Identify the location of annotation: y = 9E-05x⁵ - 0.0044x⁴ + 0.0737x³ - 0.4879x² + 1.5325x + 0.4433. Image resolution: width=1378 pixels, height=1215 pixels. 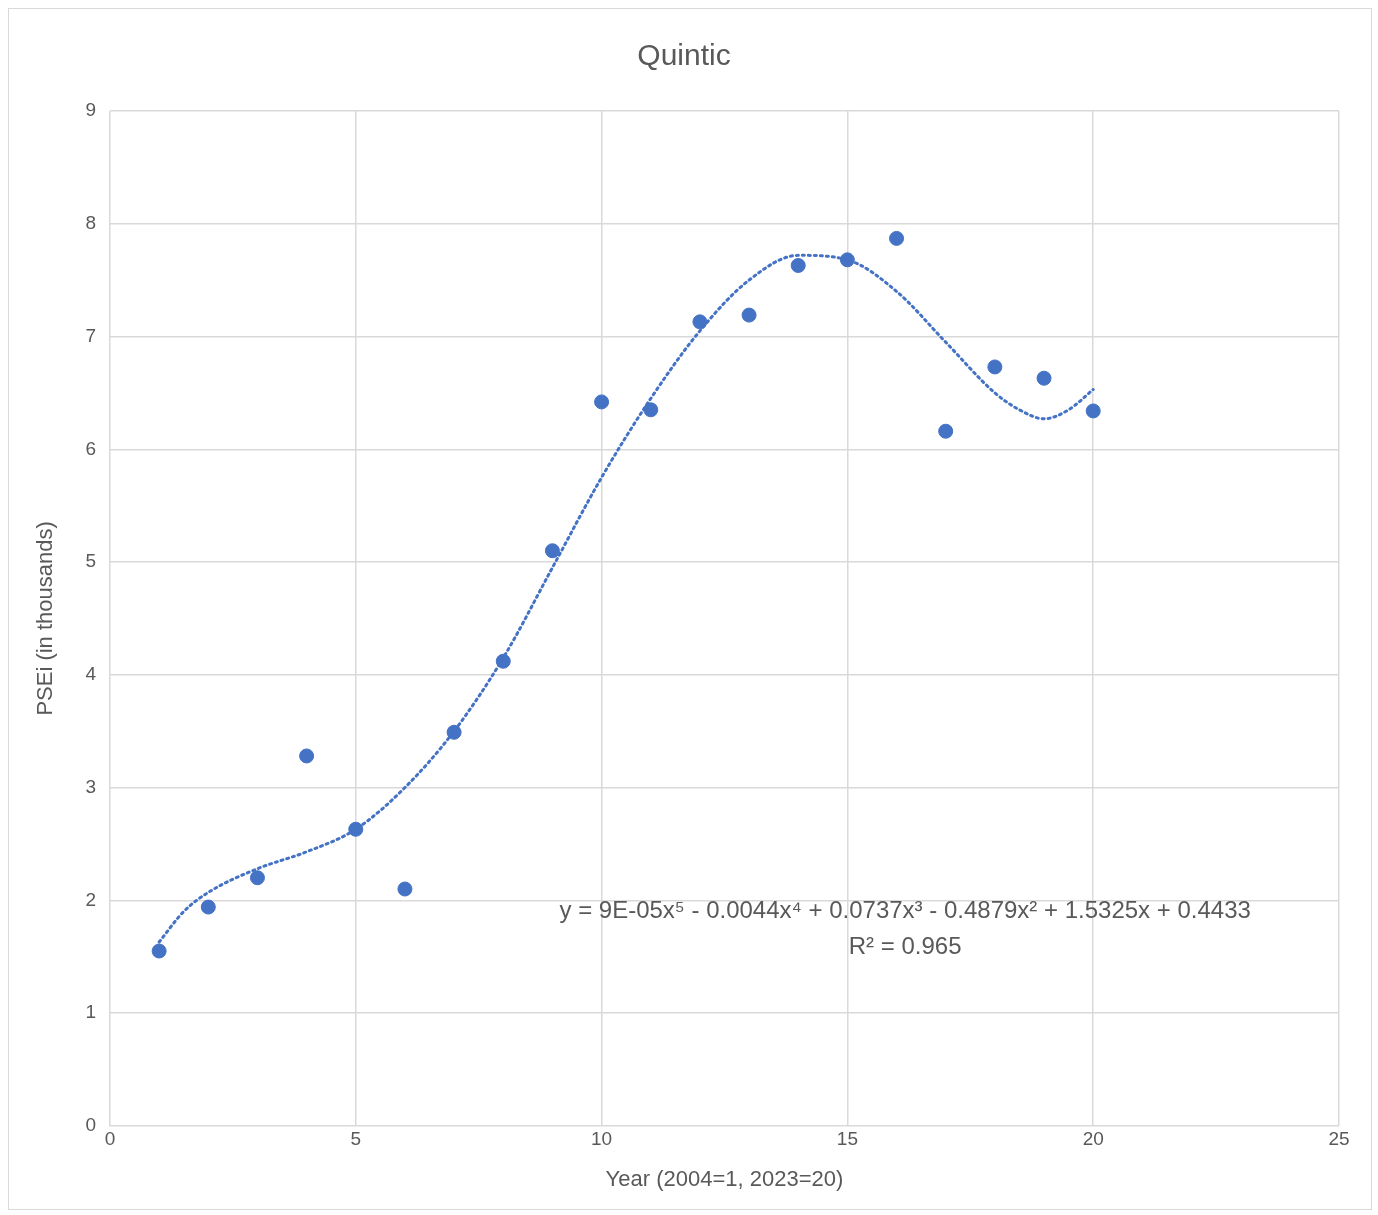
(905, 910).